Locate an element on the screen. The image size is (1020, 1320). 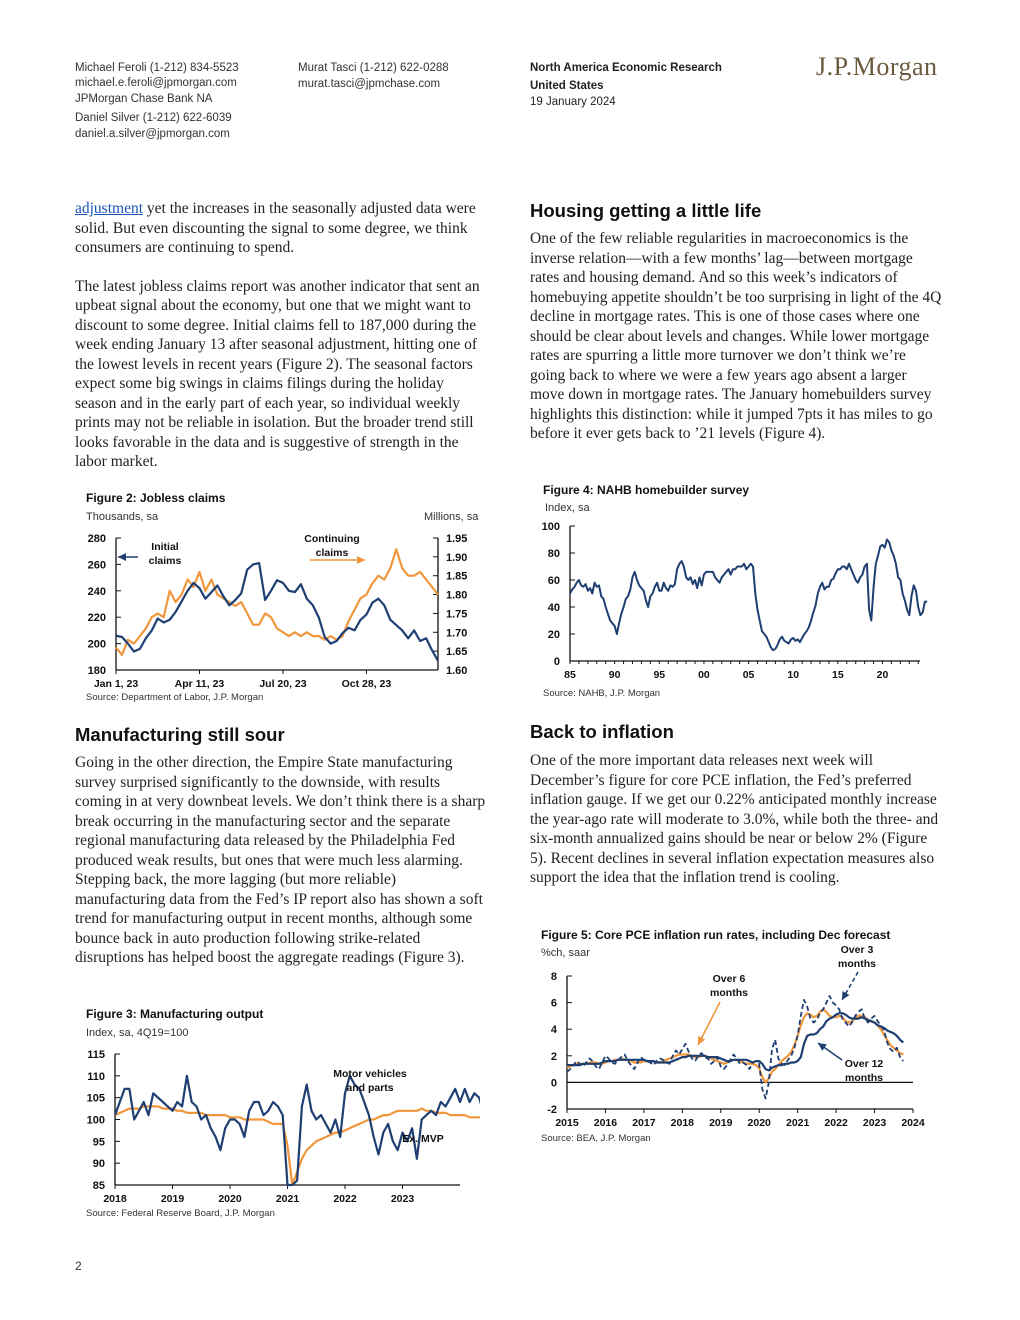
research-unit: North America Economic Research is located at coordinates (626, 68).